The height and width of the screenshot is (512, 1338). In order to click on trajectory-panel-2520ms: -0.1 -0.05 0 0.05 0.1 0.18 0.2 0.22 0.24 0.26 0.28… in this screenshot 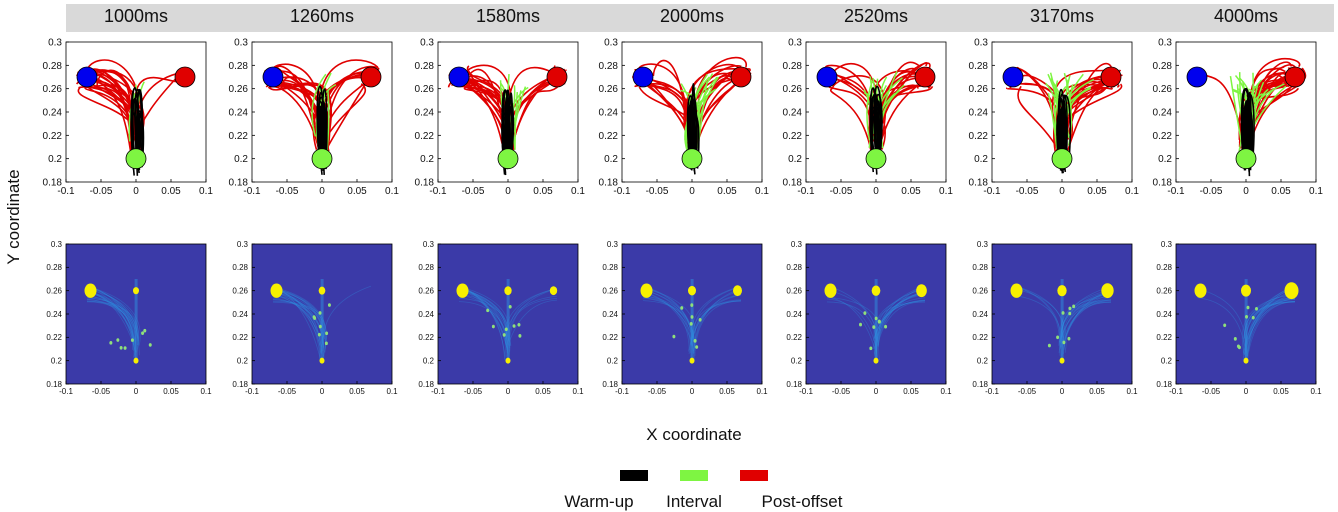, I will do `click(868, 118)`.